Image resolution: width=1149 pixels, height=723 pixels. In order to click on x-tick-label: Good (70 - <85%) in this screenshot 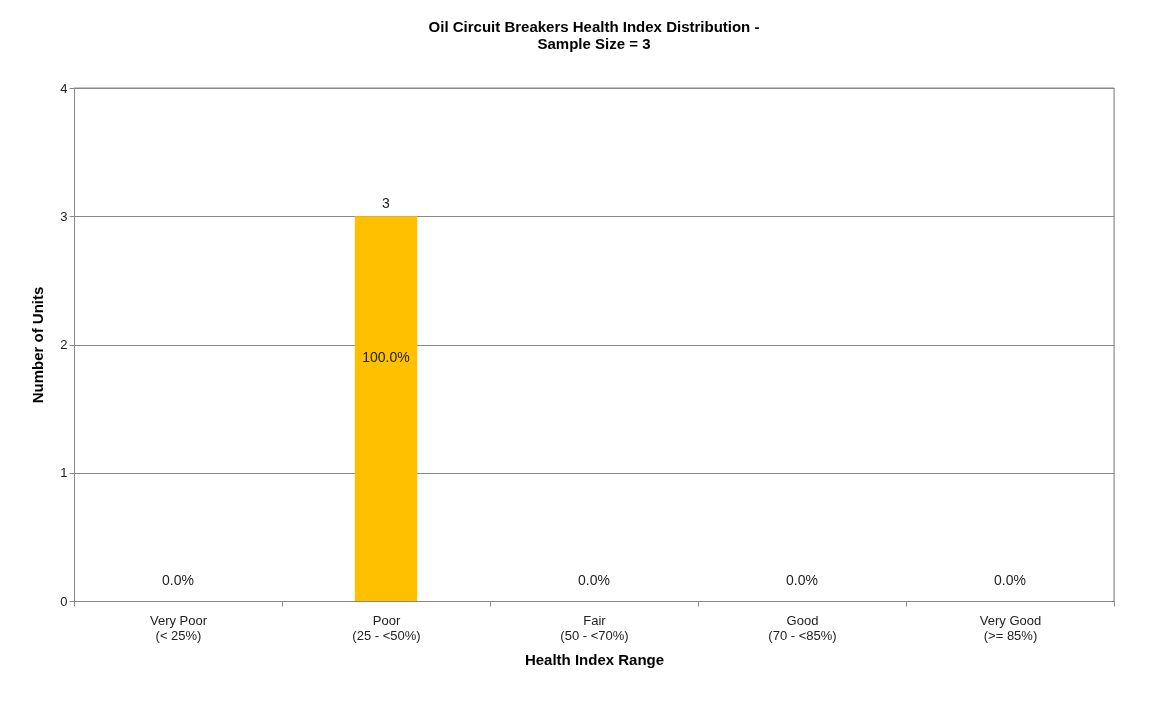, I will do `click(802, 627)`.